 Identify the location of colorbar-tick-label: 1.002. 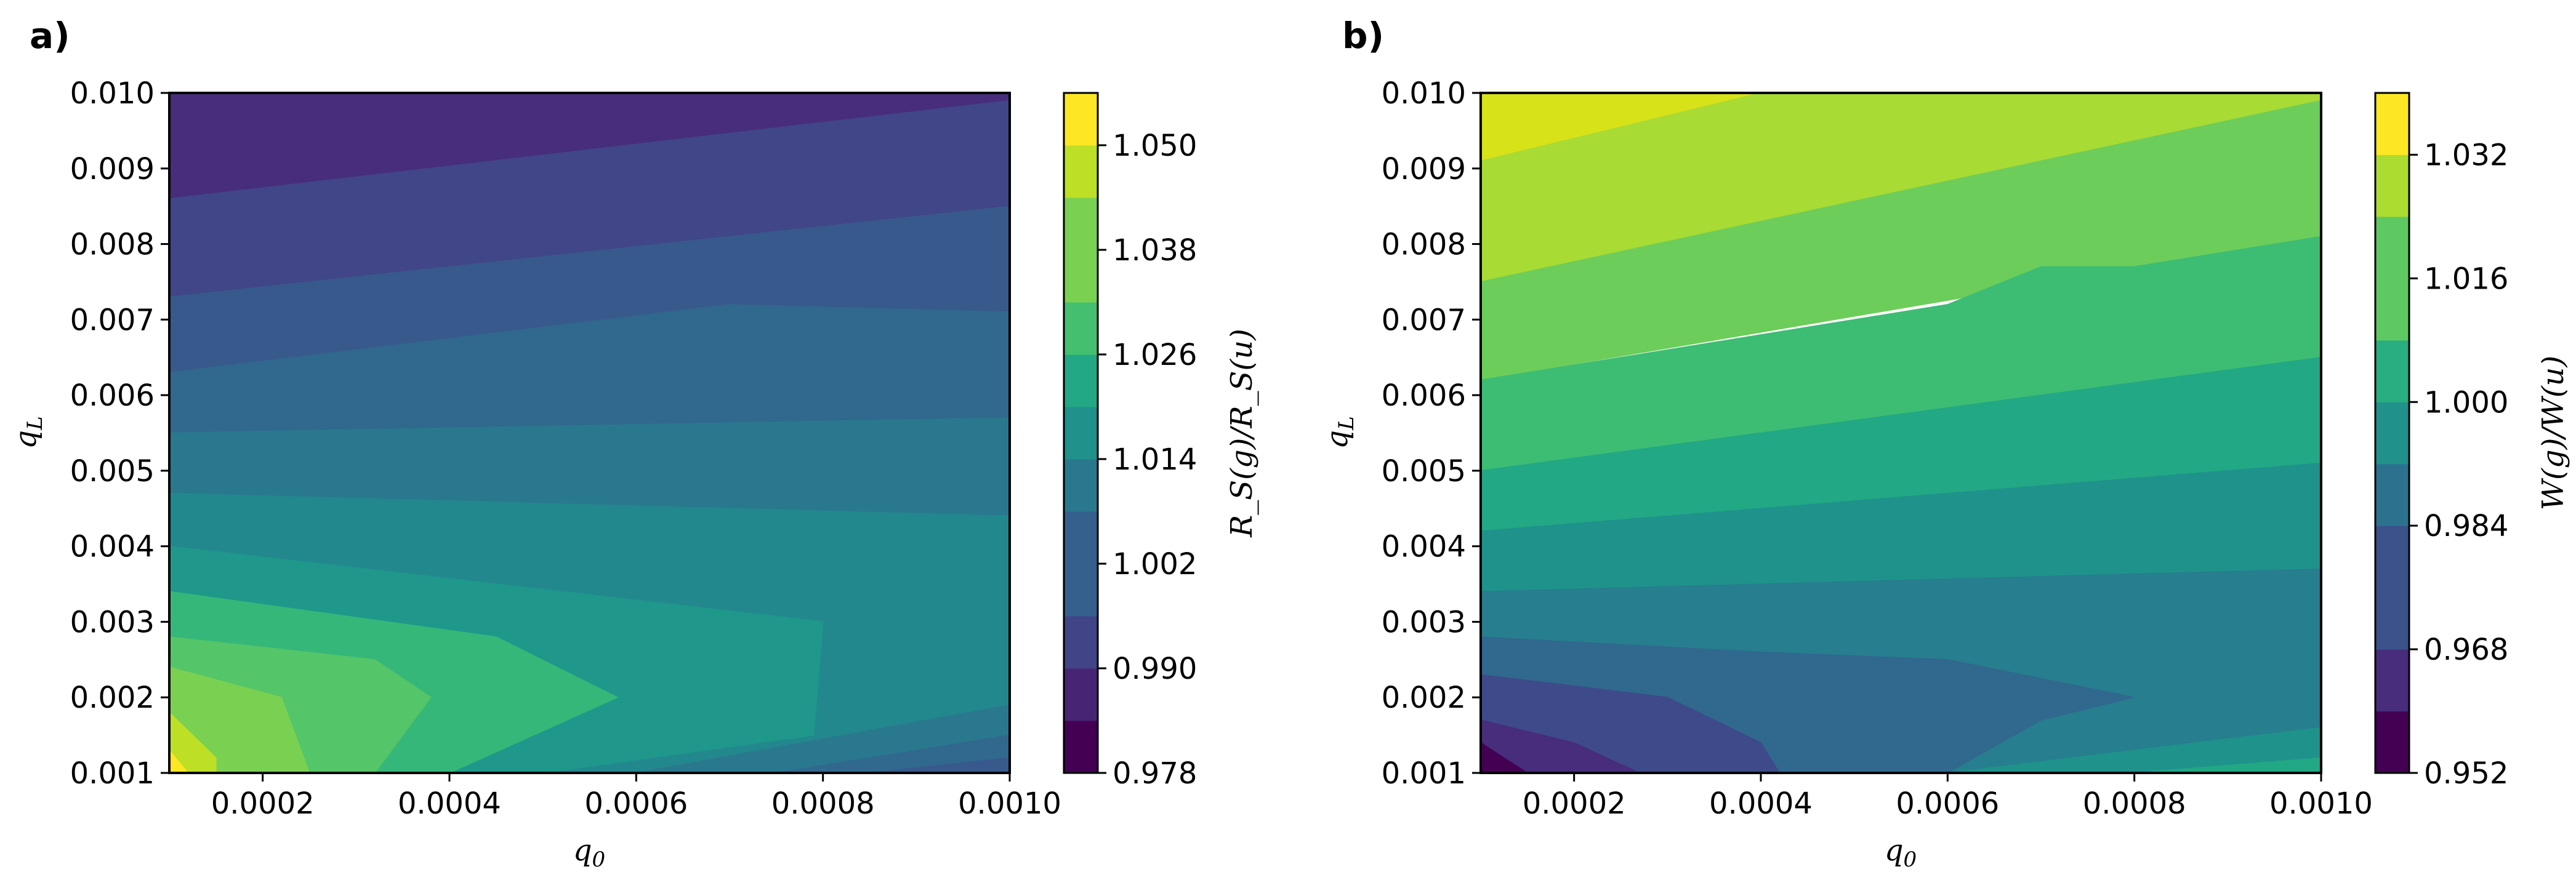
(1155, 564).